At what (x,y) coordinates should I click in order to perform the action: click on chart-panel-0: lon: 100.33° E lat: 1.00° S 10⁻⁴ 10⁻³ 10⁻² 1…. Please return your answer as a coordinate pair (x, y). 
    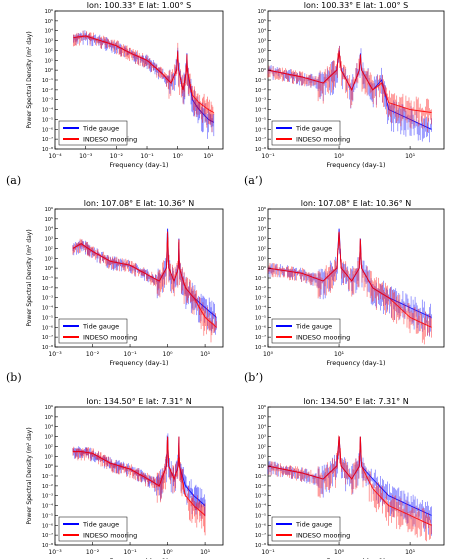
    Looking at the image, I should click on (125, 85).